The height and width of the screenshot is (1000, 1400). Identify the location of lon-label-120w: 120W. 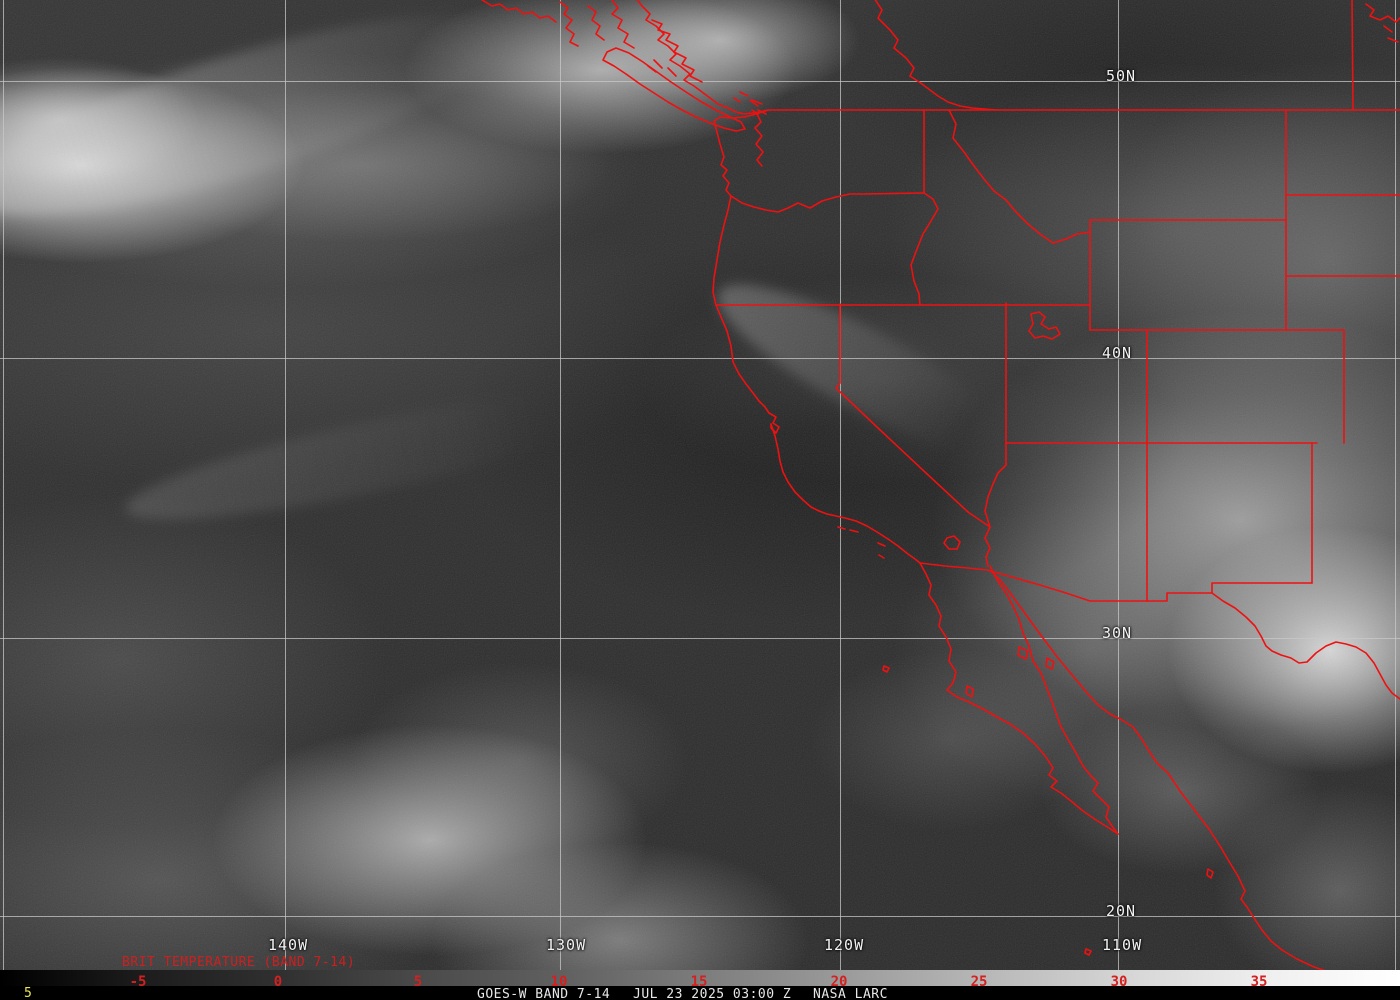
(844, 945).